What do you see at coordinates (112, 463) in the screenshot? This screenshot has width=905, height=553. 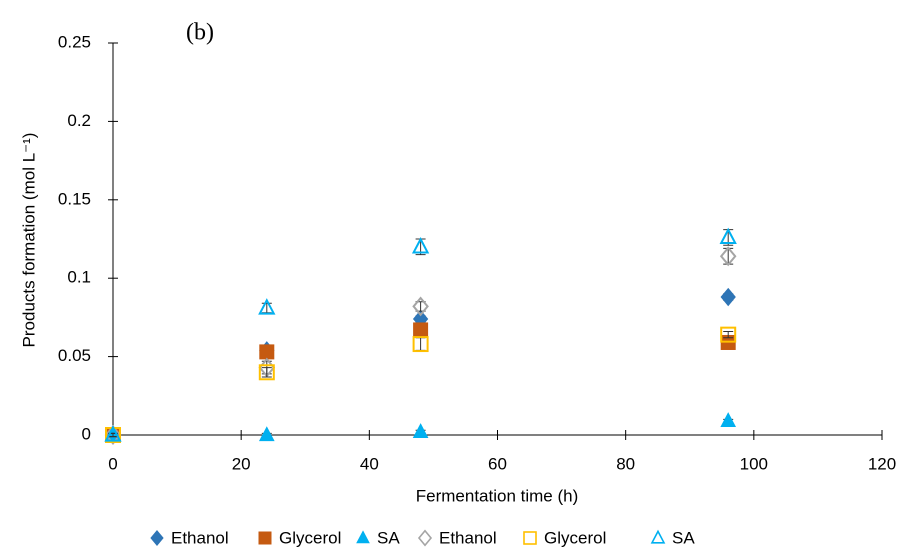 I see `x-tick-label: 0` at bounding box center [112, 463].